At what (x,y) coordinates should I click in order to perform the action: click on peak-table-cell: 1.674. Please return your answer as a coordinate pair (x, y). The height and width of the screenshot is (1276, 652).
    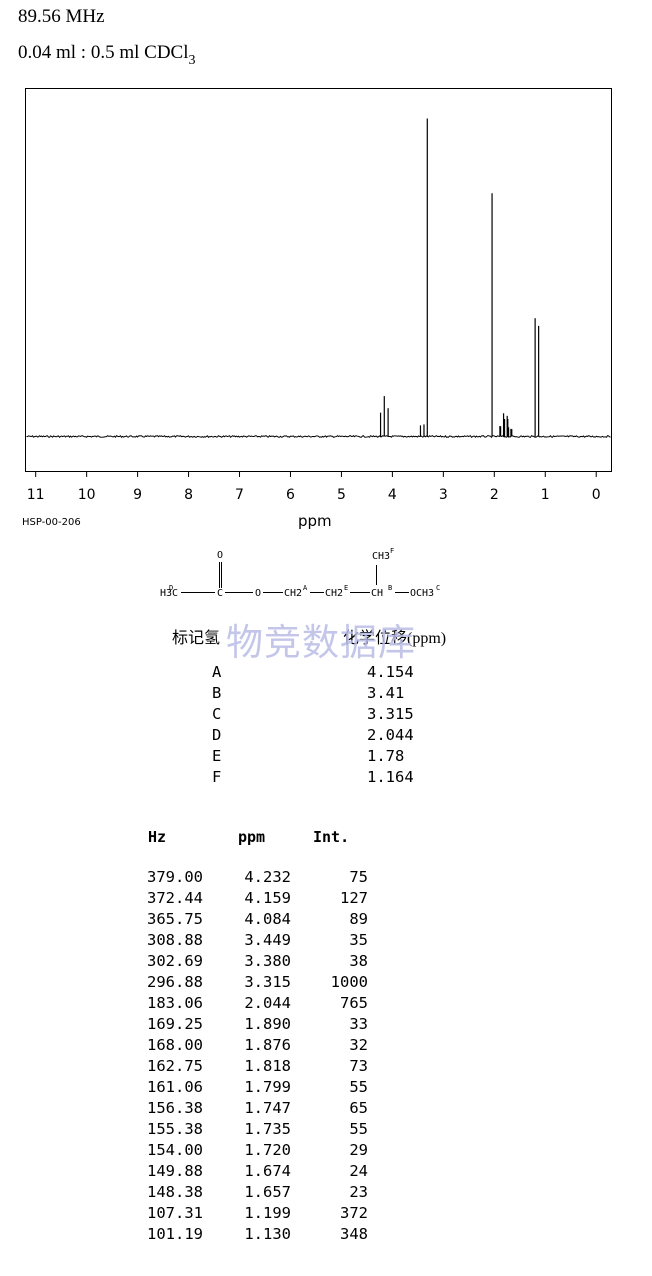
    Looking at the image, I should click on (267, 1171).